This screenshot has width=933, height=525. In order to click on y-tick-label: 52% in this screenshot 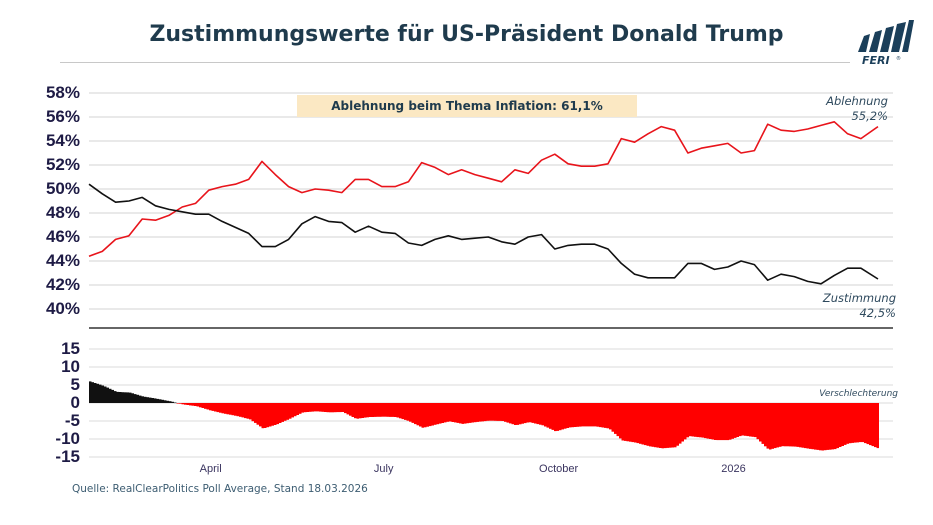, I will do `click(62, 164)`.